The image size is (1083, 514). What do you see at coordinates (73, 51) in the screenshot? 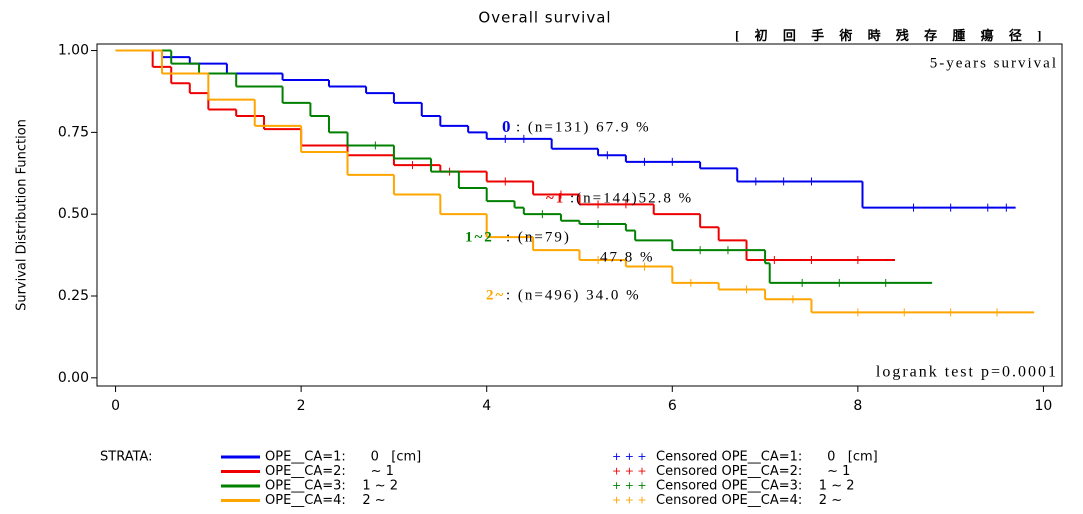
I see `y-tick-label: 1.00` at bounding box center [73, 51].